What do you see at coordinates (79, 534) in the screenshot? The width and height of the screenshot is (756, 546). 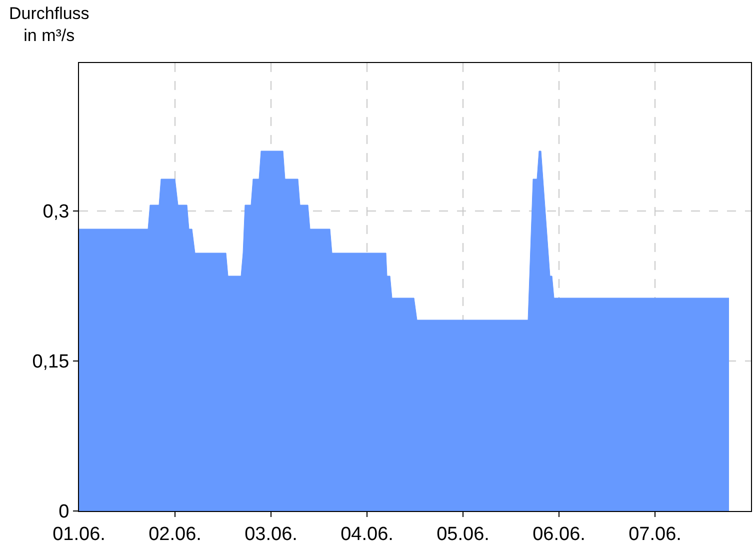 I see `x-tick-label: 01.06.` at bounding box center [79, 534].